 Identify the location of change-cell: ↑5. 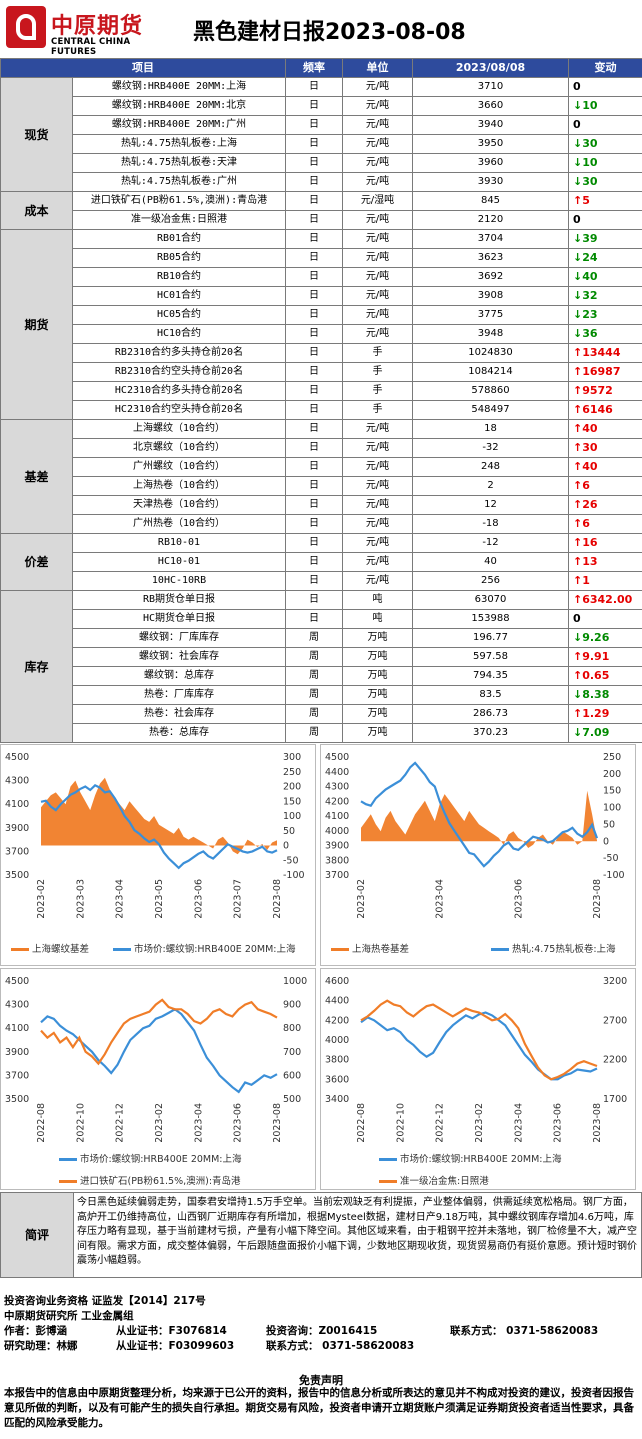
(605, 201).